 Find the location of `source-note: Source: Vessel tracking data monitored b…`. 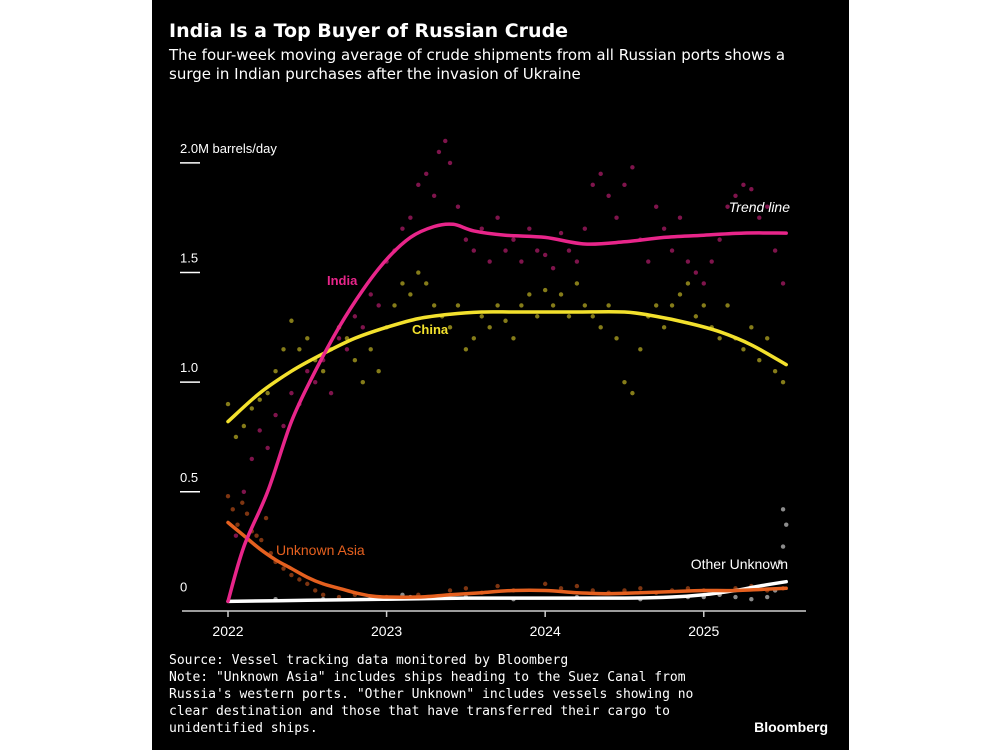

source-note: Source: Vessel tracking data monitored b… is located at coordinates (369, 660).